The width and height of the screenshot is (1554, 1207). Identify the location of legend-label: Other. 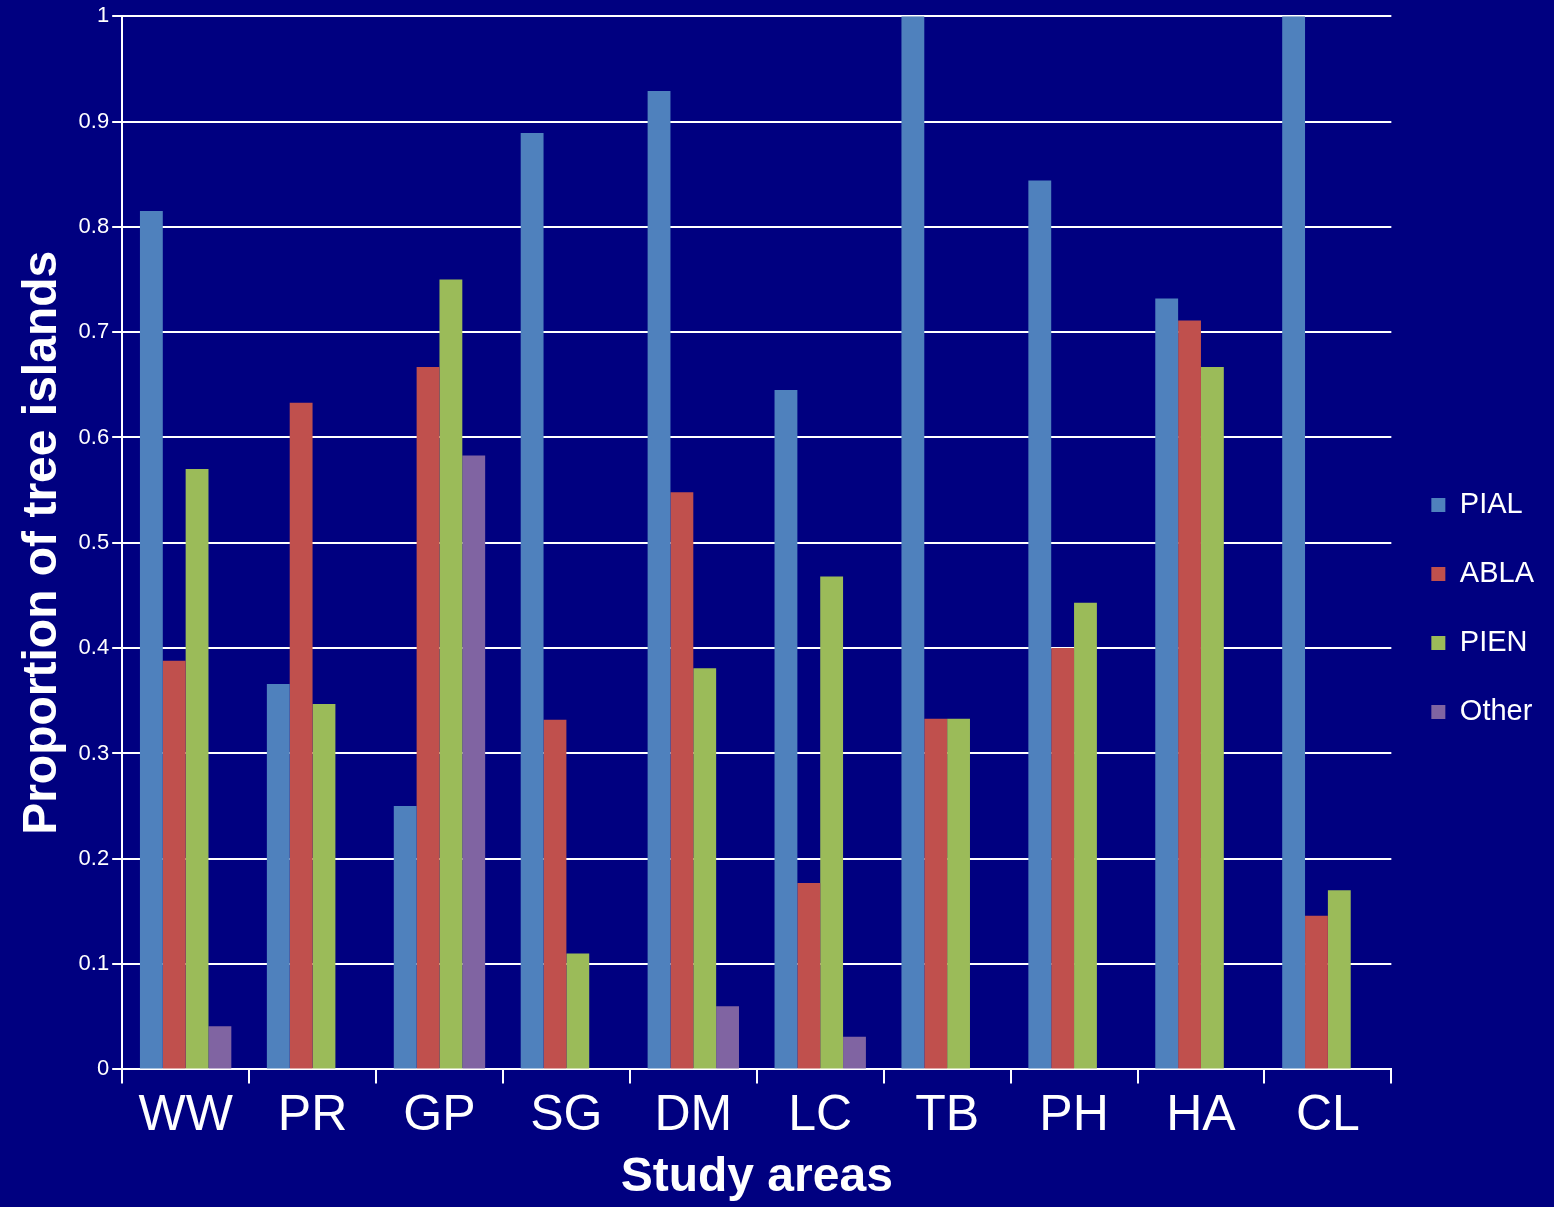
(1496, 710).